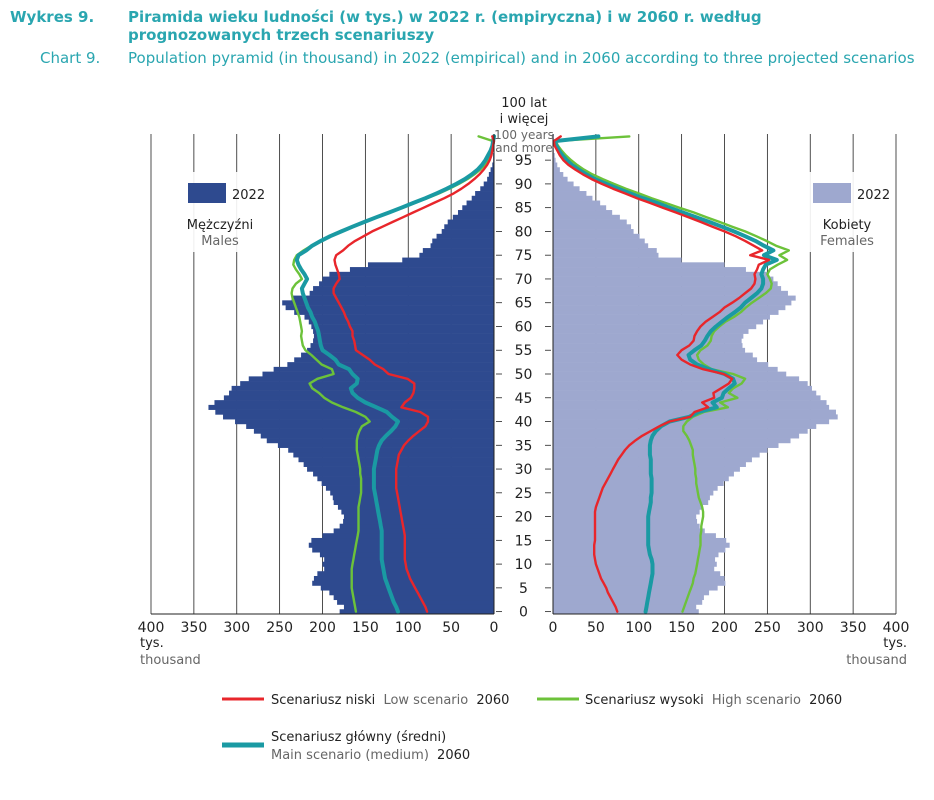  I want to click on legend-main-en-text: Main scenario (medium), so click(350, 755).